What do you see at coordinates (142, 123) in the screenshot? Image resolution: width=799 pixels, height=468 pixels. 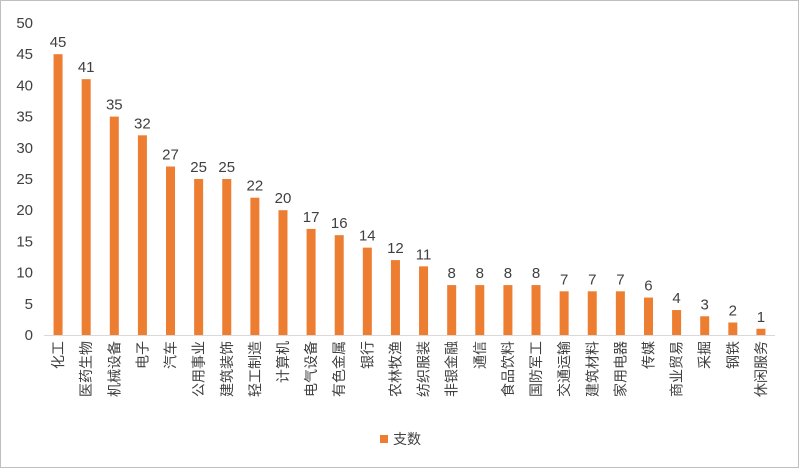 I see `data-label: 32` at bounding box center [142, 123].